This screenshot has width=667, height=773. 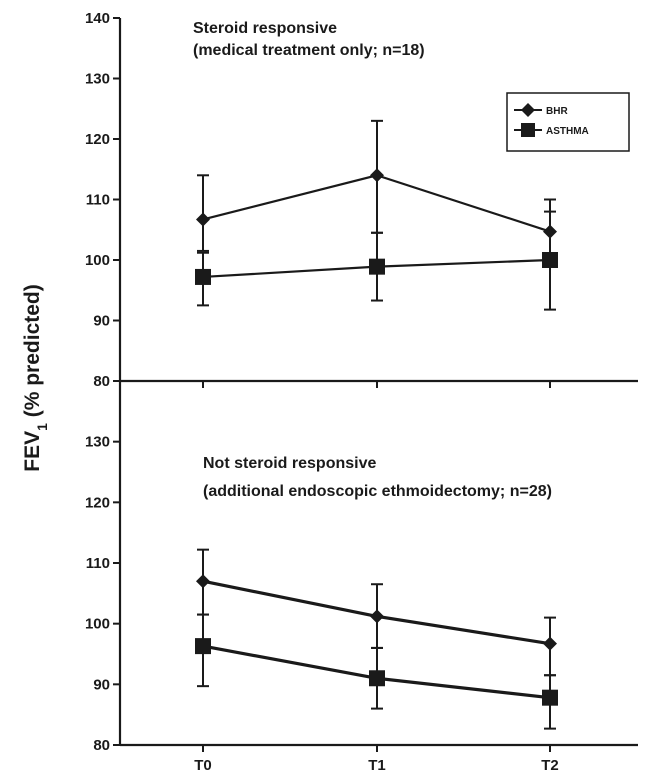 What do you see at coordinates (42, 427) in the screenshot?
I see `y-axis-label-subscript: 1` at bounding box center [42, 427].